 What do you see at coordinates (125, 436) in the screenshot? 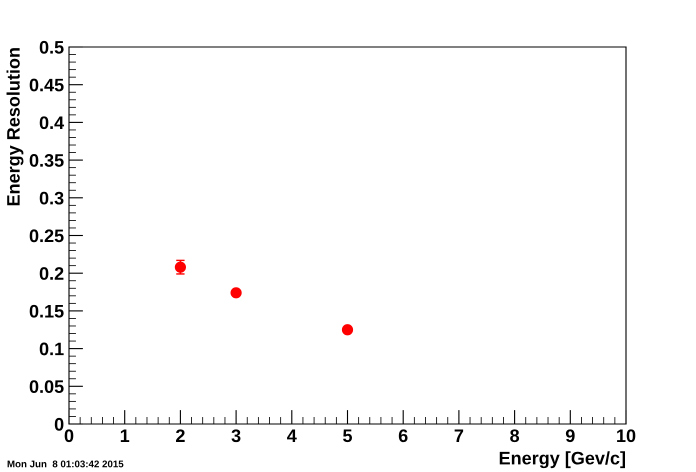
I see `x-tick-label: 1` at bounding box center [125, 436].